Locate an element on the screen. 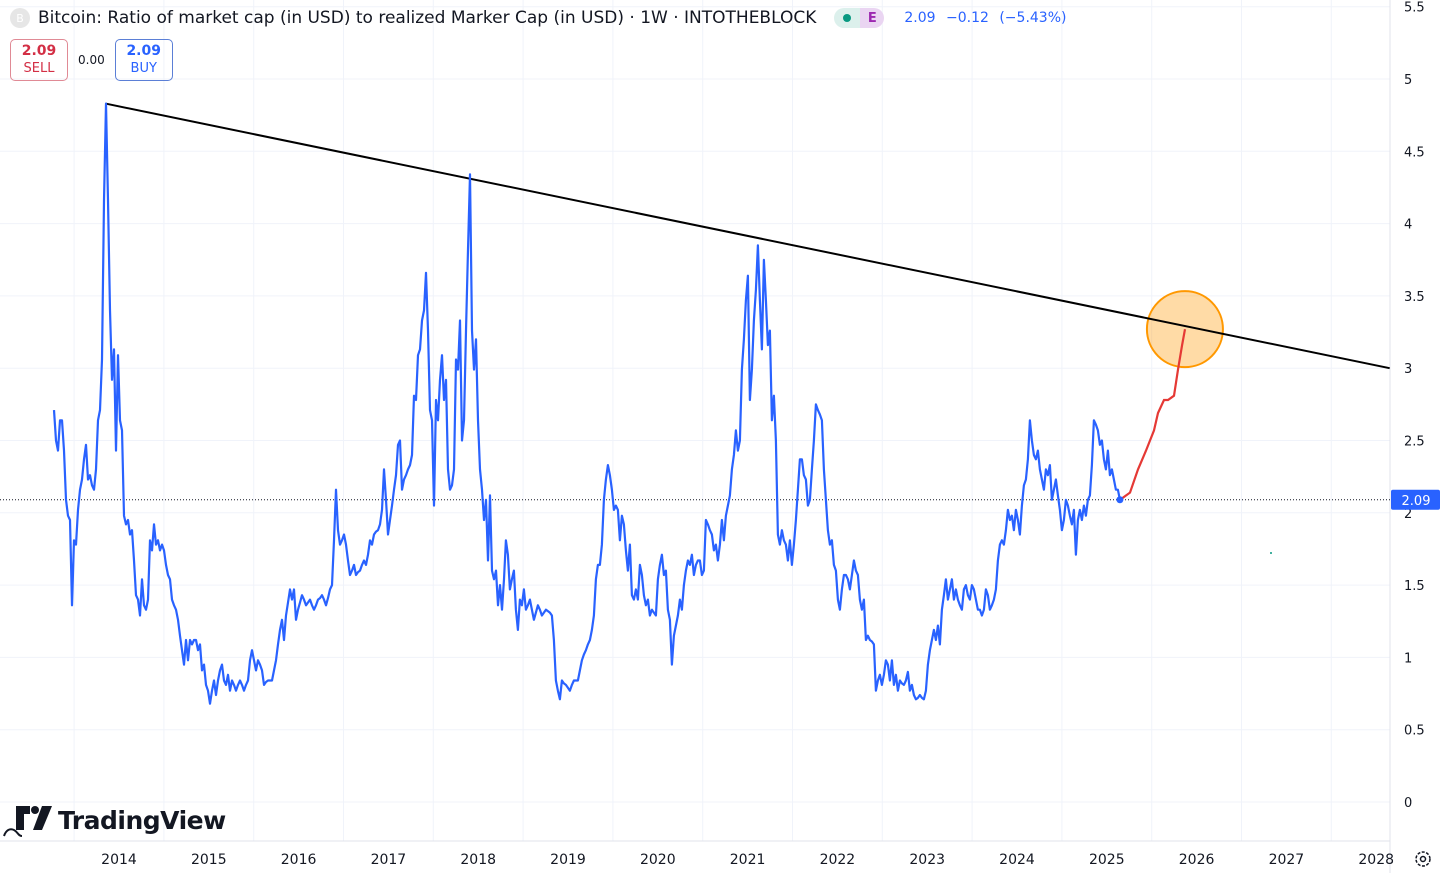 The image size is (1440, 873). trade-panel: 2.09 SELL 0.00 2.09 BUY is located at coordinates (91, 60).